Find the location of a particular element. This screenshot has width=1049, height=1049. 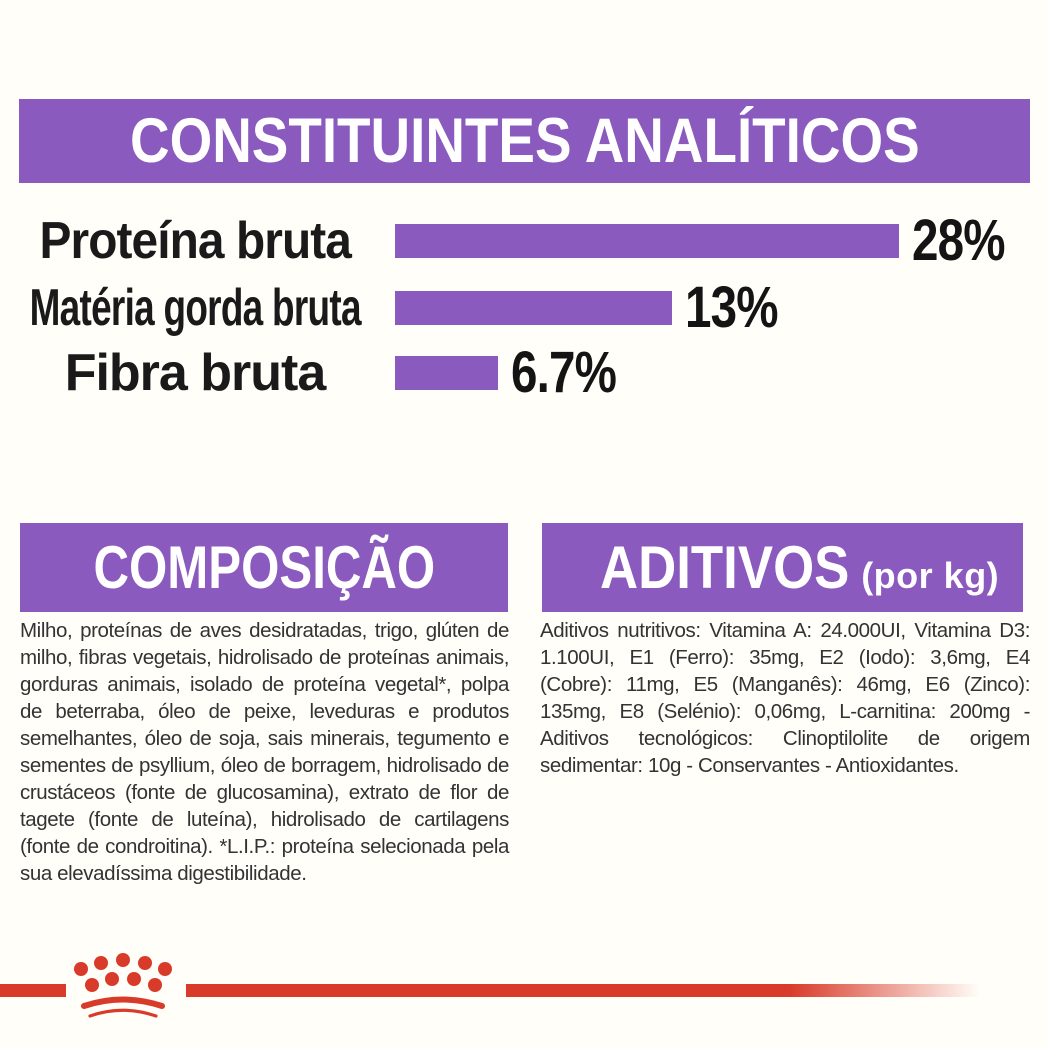

category-label-box: Matéria gorda bruta is located at coordinates (195, 308).